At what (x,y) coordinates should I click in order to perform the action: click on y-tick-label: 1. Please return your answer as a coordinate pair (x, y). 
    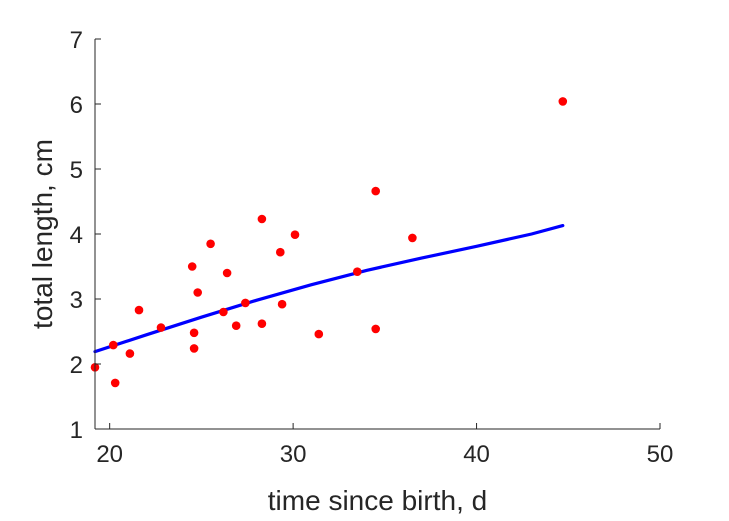
    Looking at the image, I should click on (76, 430).